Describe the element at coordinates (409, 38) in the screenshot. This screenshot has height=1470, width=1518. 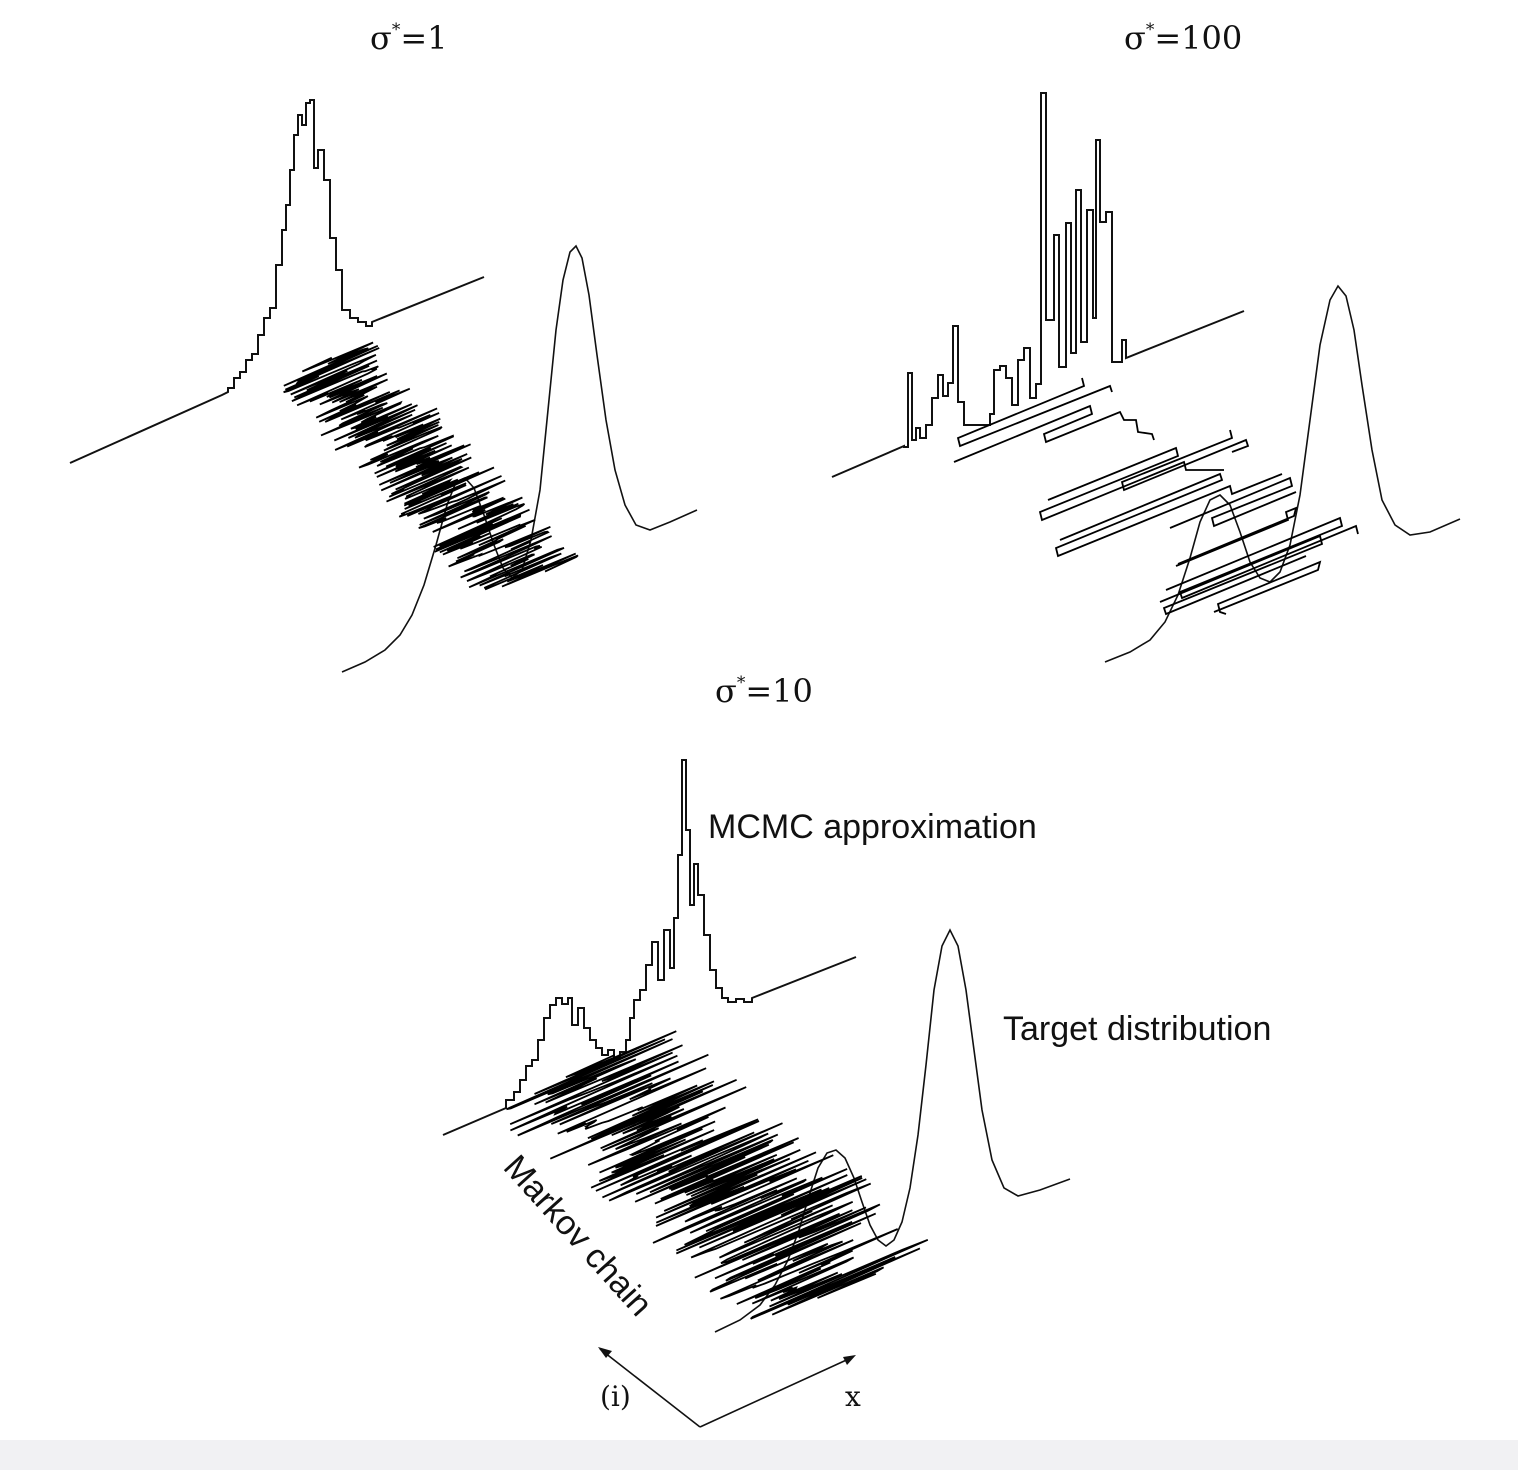
I see `title-sigma-1: σ*=1` at that location.